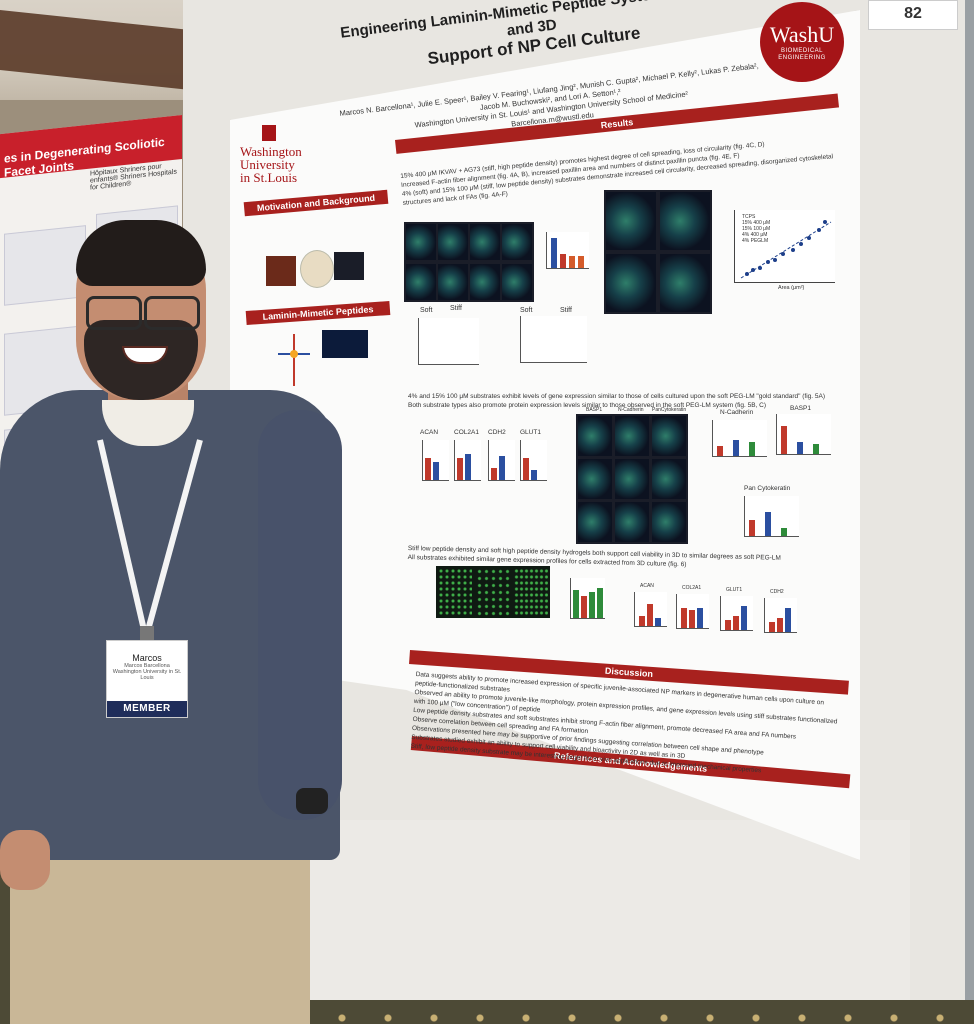  I want to click on washu-logo-text: WashU, so click(802, 34).